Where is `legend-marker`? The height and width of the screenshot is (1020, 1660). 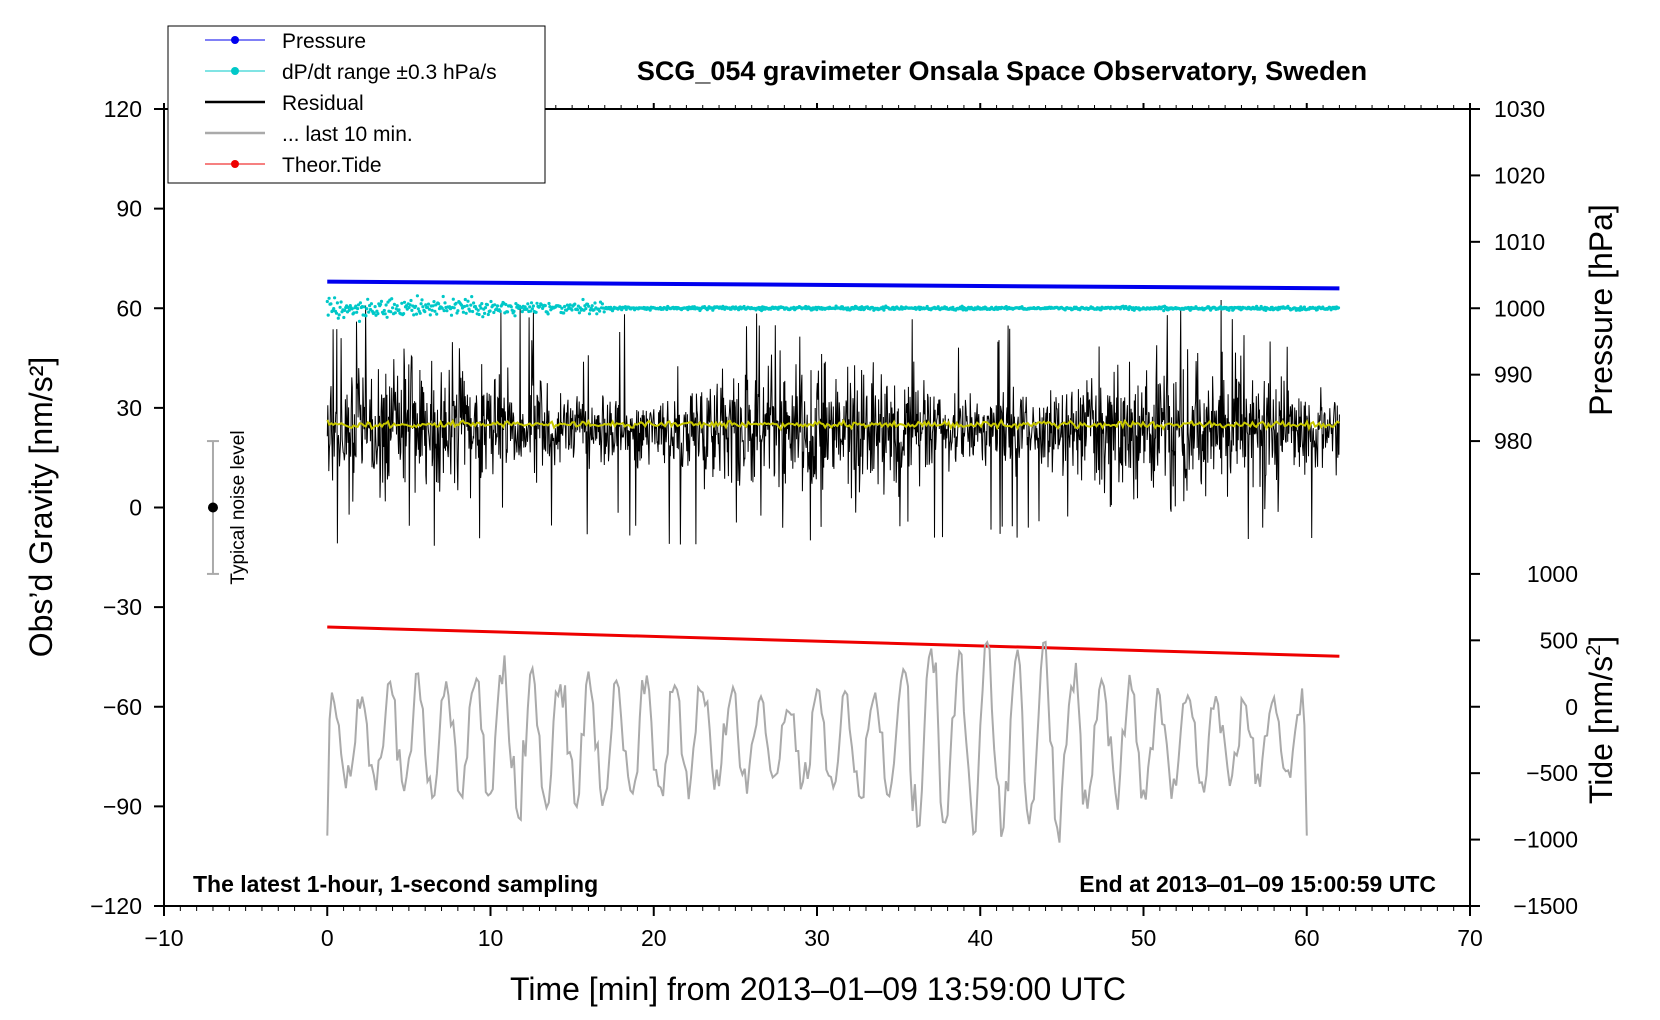
legend-marker is located at coordinates (235, 71).